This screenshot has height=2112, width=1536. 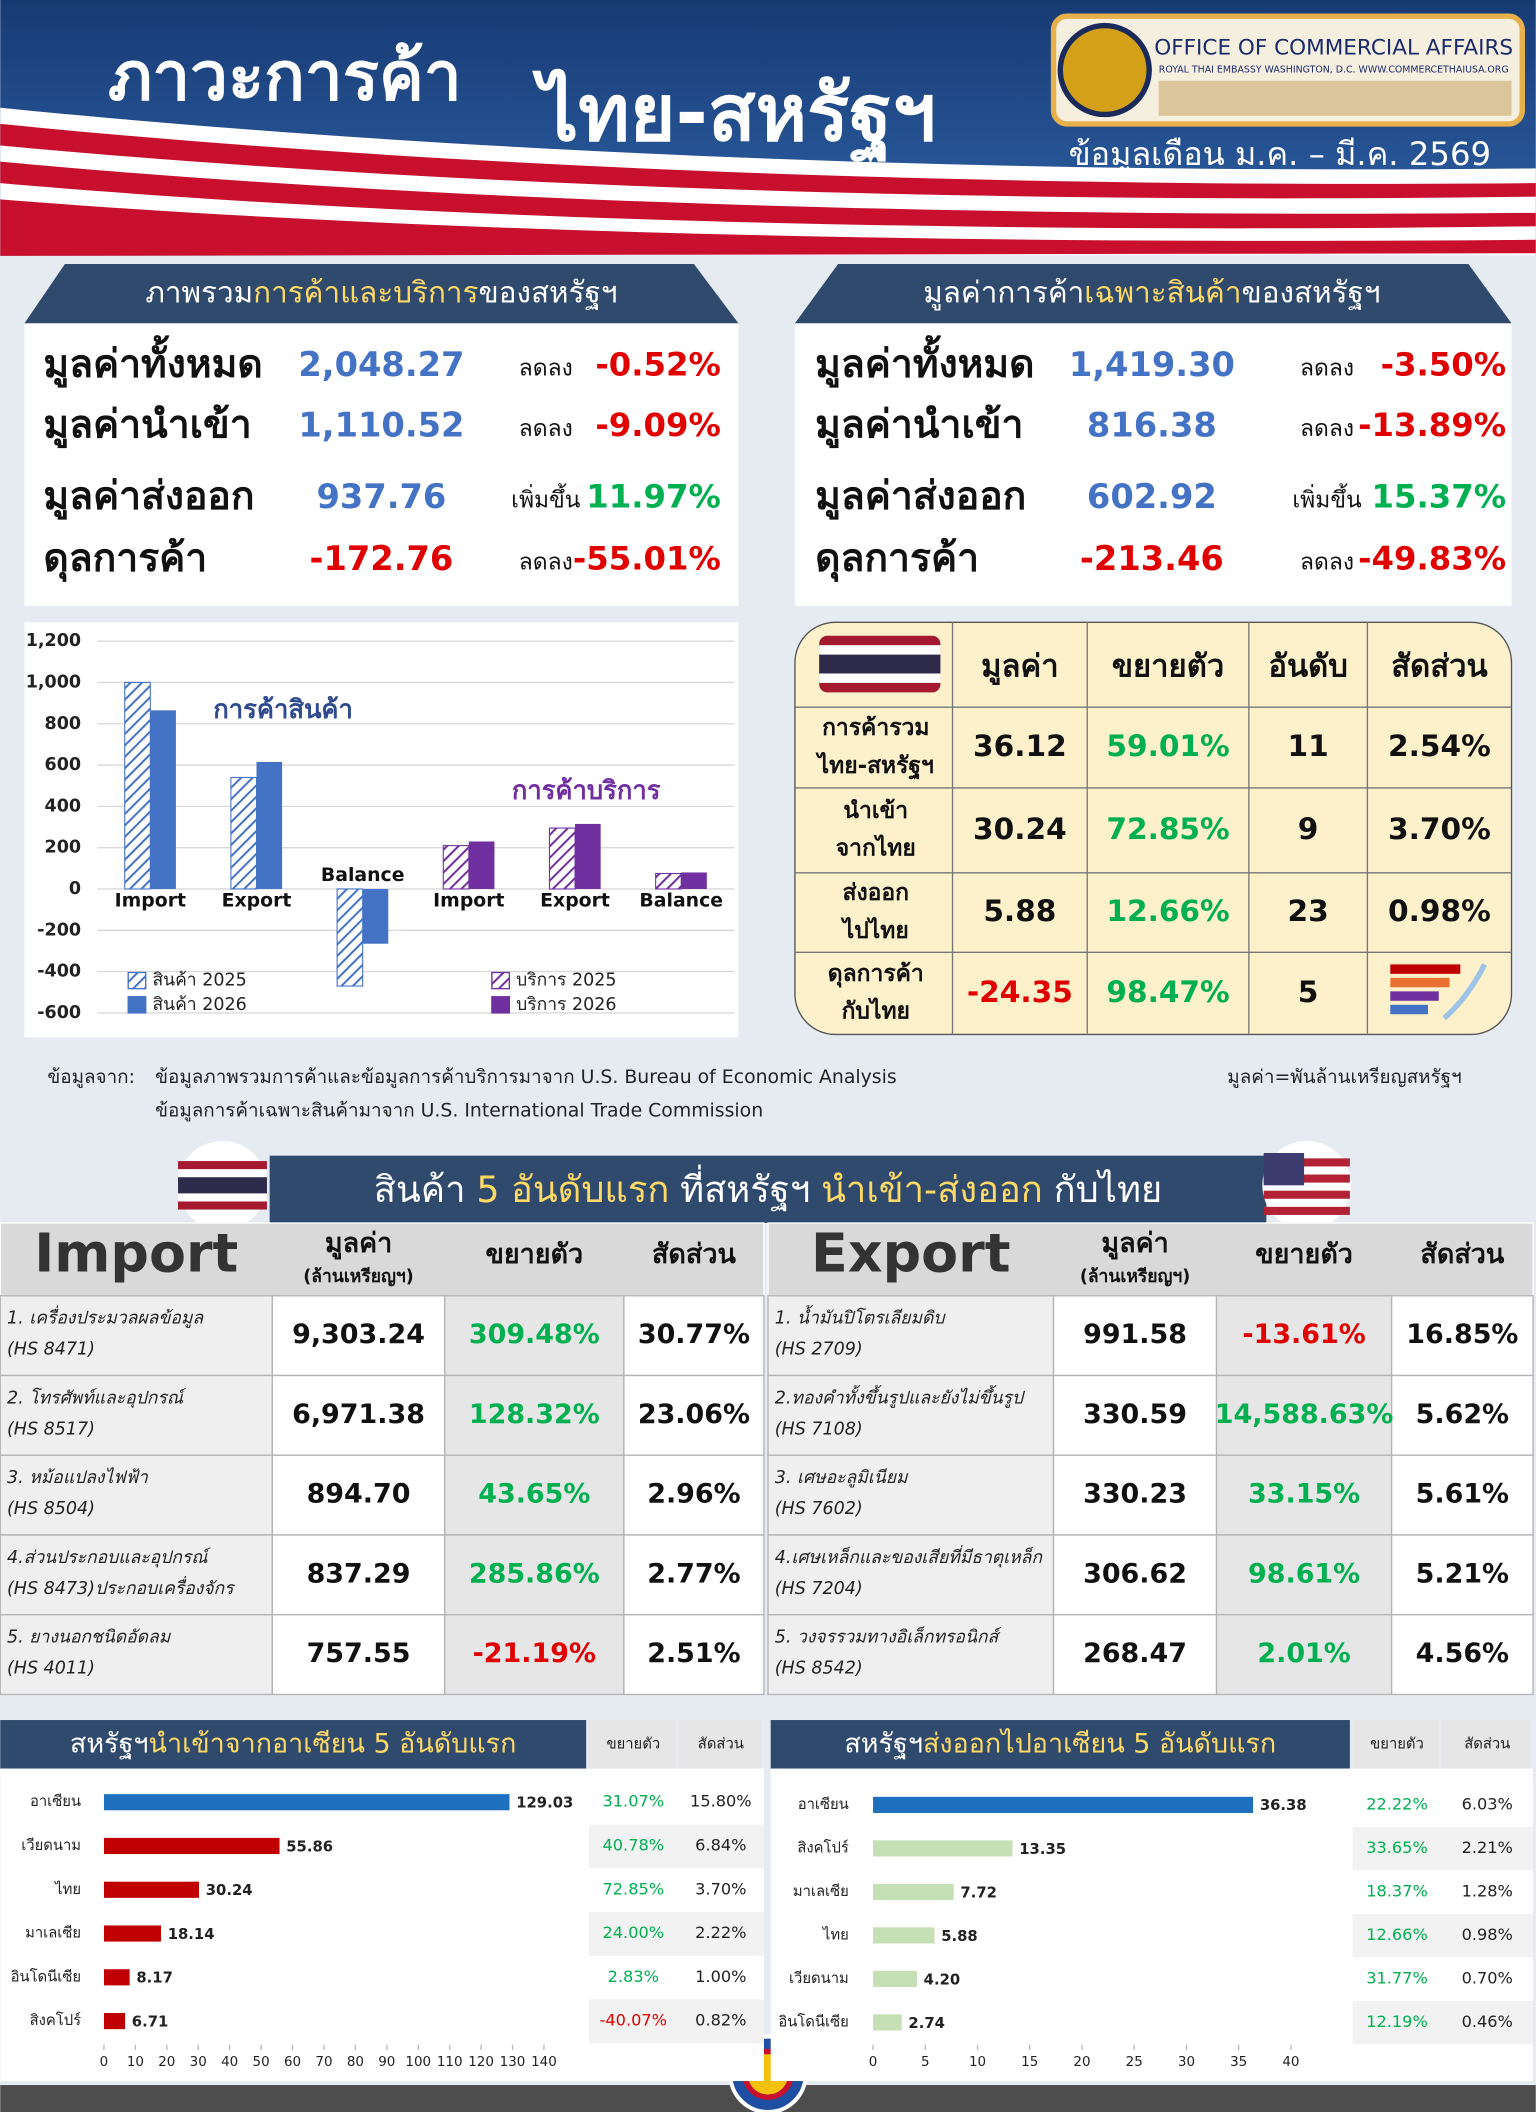 What do you see at coordinates (191, 1934) in the screenshot?
I see `value-label: 18.14` at bounding box center [191, 1934].